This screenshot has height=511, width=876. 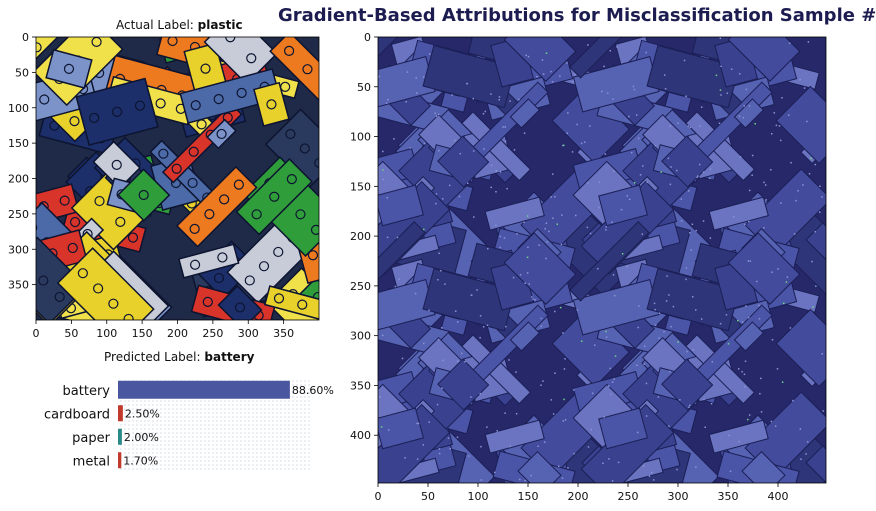 I want to click on actual-label-prefix: Actual Label:, so click(x=155, y=25).